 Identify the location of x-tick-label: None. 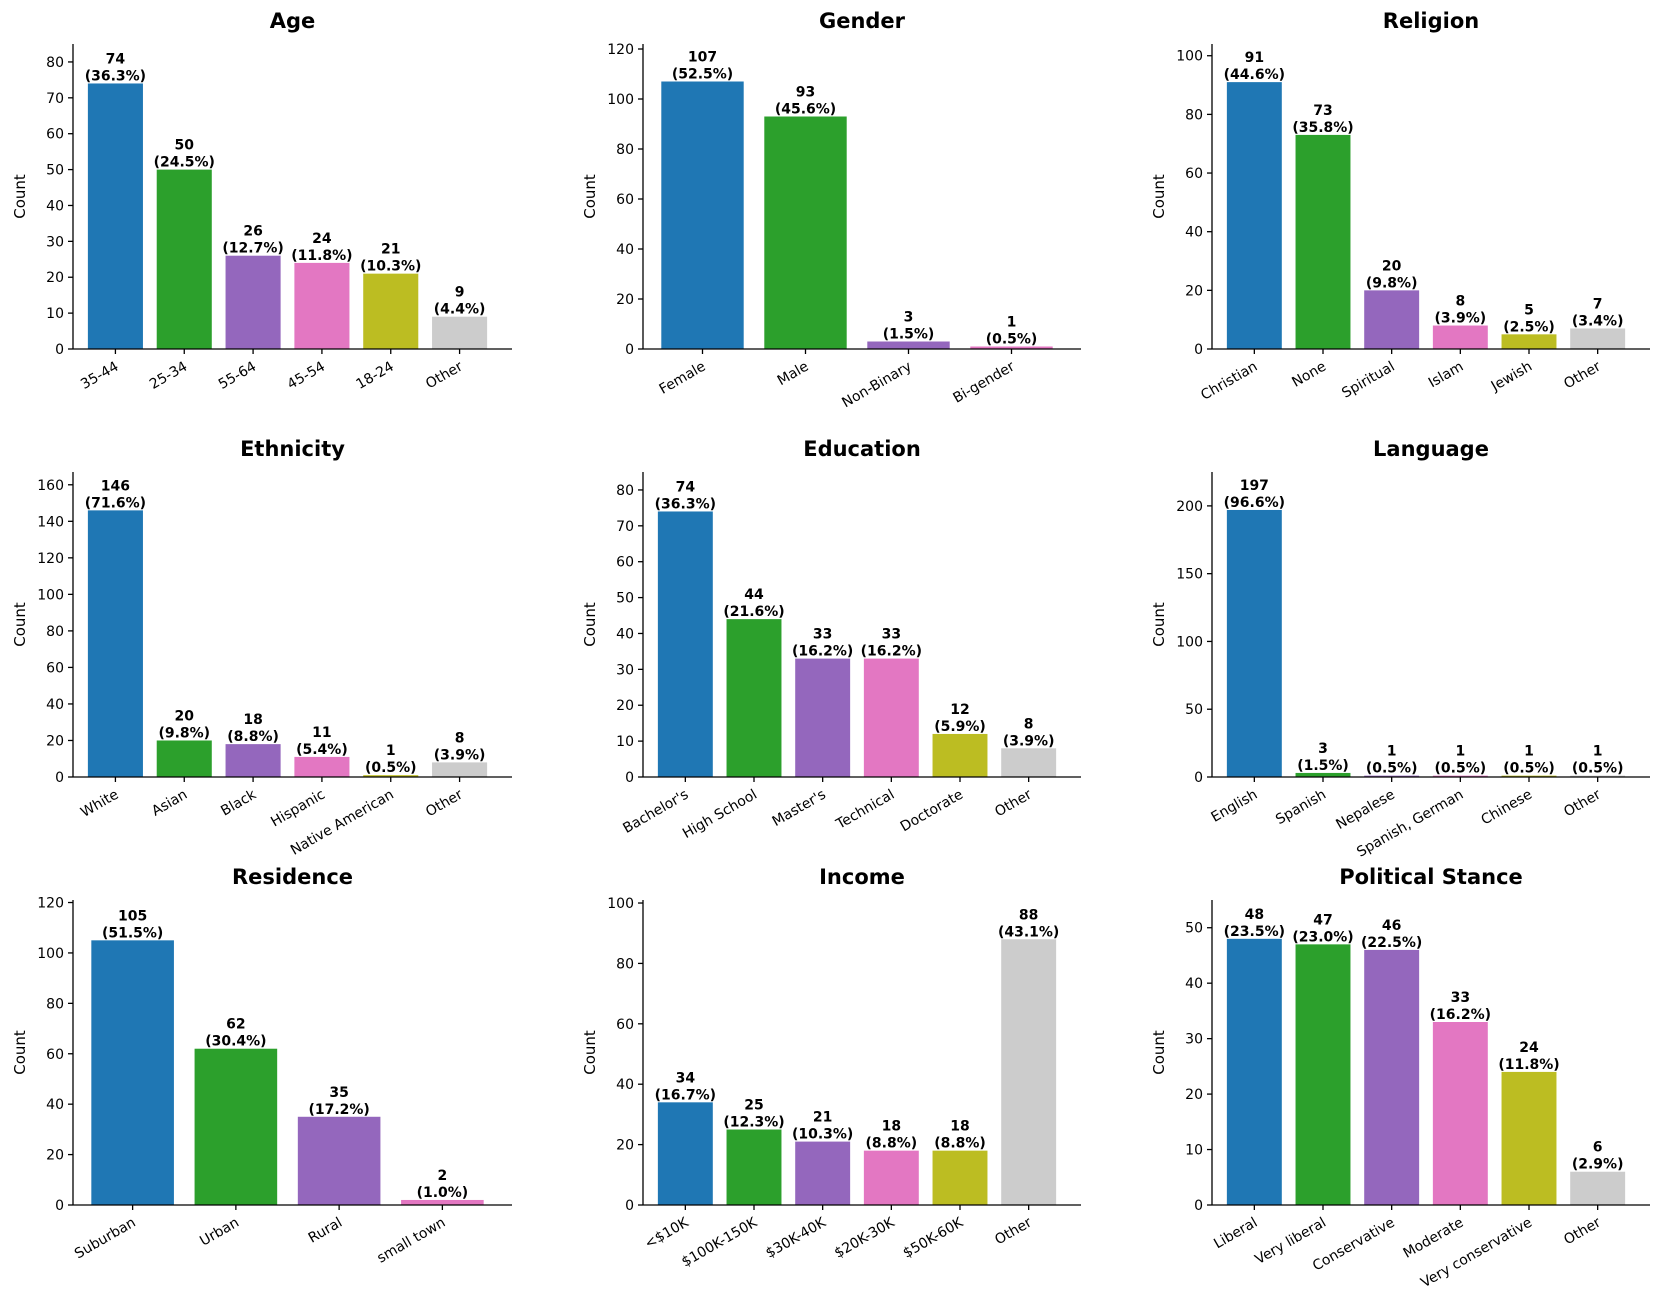
(1309, 375).